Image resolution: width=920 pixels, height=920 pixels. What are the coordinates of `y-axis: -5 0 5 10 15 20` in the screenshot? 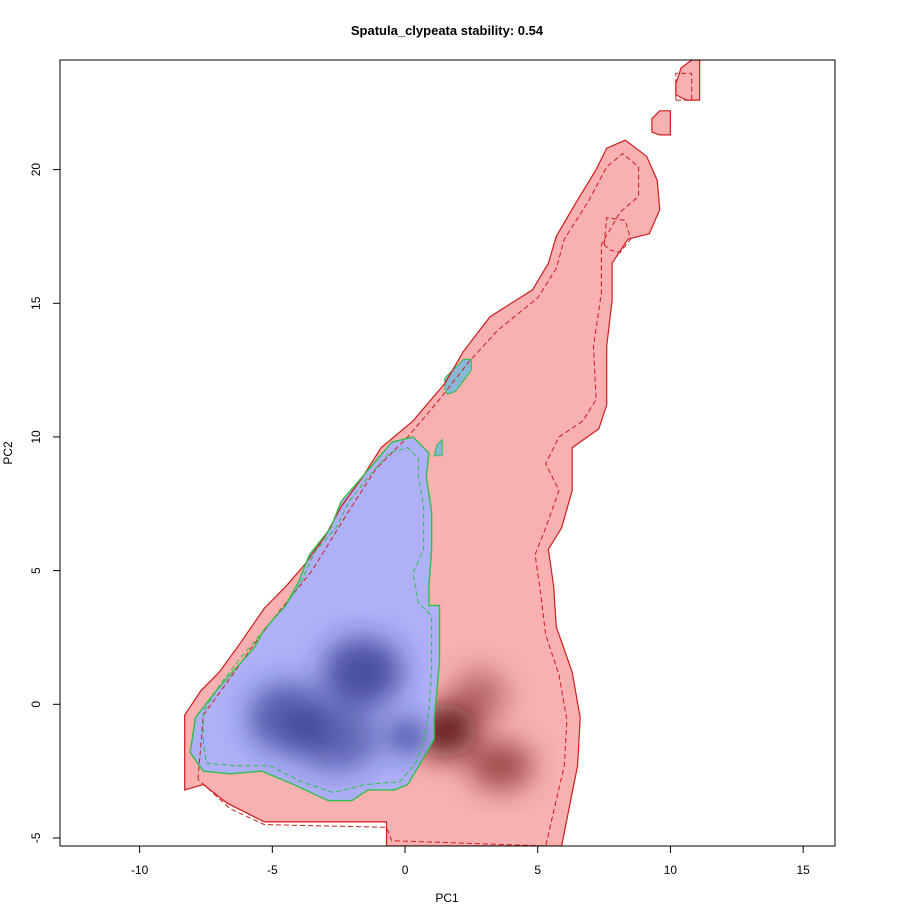 It's located at (45, 503).